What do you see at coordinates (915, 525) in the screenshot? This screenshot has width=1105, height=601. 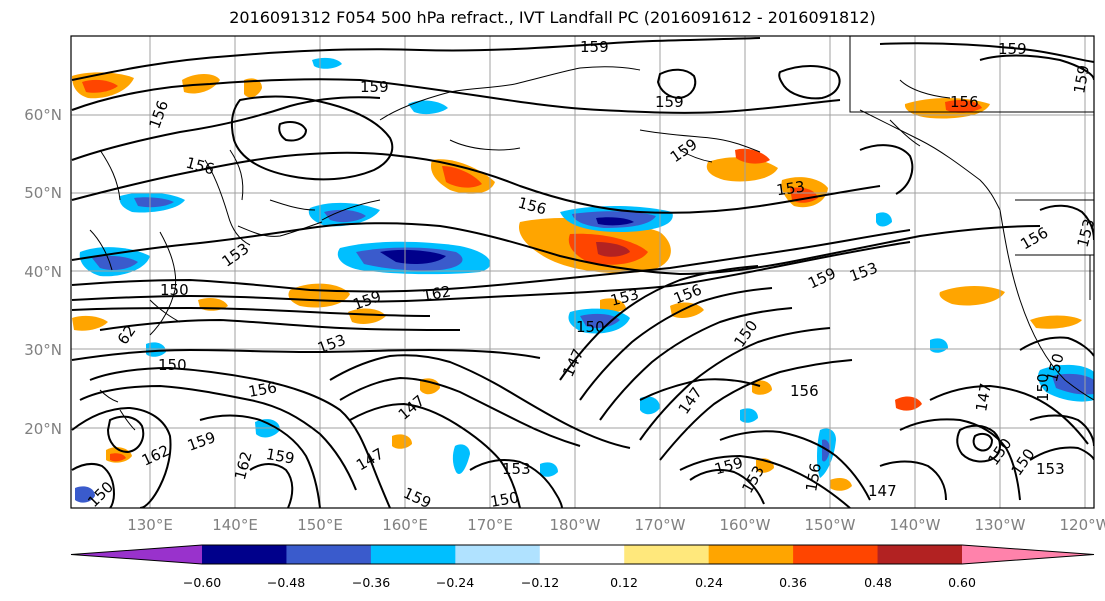 I see `longitude-label: 140°W` at bounding box center [915, 525].